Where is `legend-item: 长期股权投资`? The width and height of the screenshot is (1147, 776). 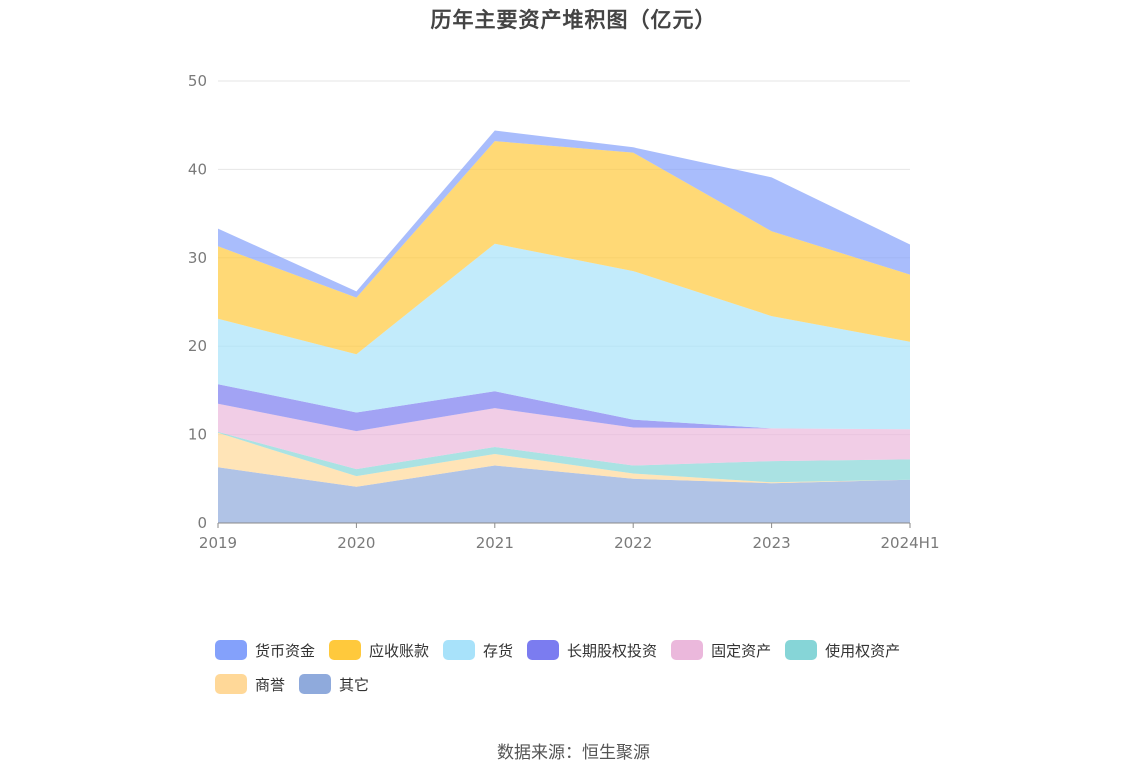 legend-item: 长期股权投资 is located at coordinates (592, 650).